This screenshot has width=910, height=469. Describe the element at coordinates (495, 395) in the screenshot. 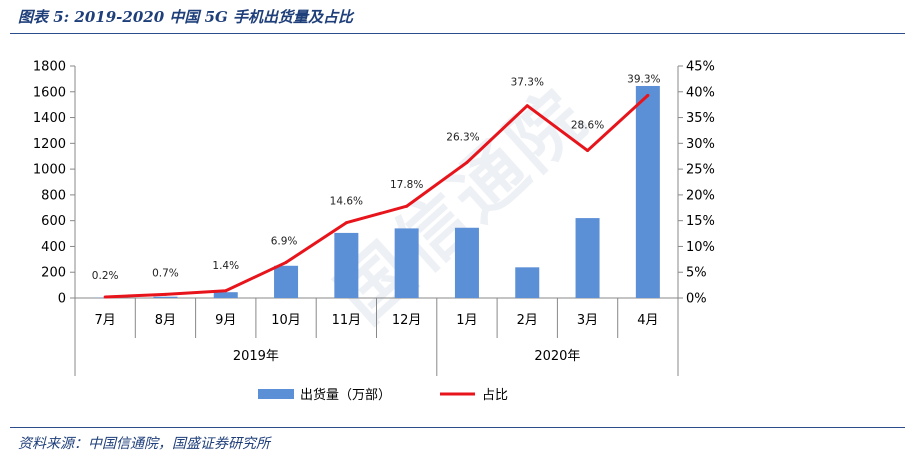

I see `legend-line-label: 占比` at that location.